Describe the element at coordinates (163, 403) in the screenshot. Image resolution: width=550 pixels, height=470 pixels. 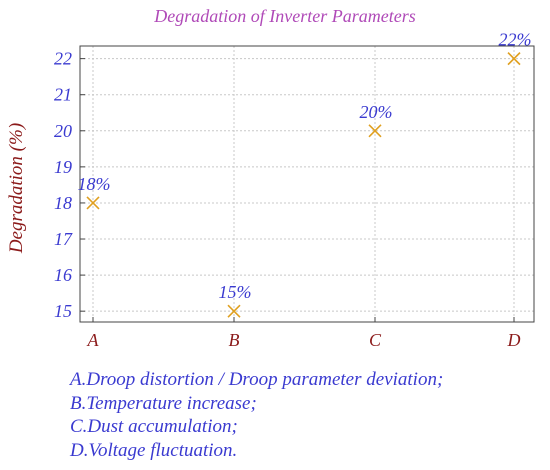
I see `legend-note-b: B.Temperature increase;` at that location.